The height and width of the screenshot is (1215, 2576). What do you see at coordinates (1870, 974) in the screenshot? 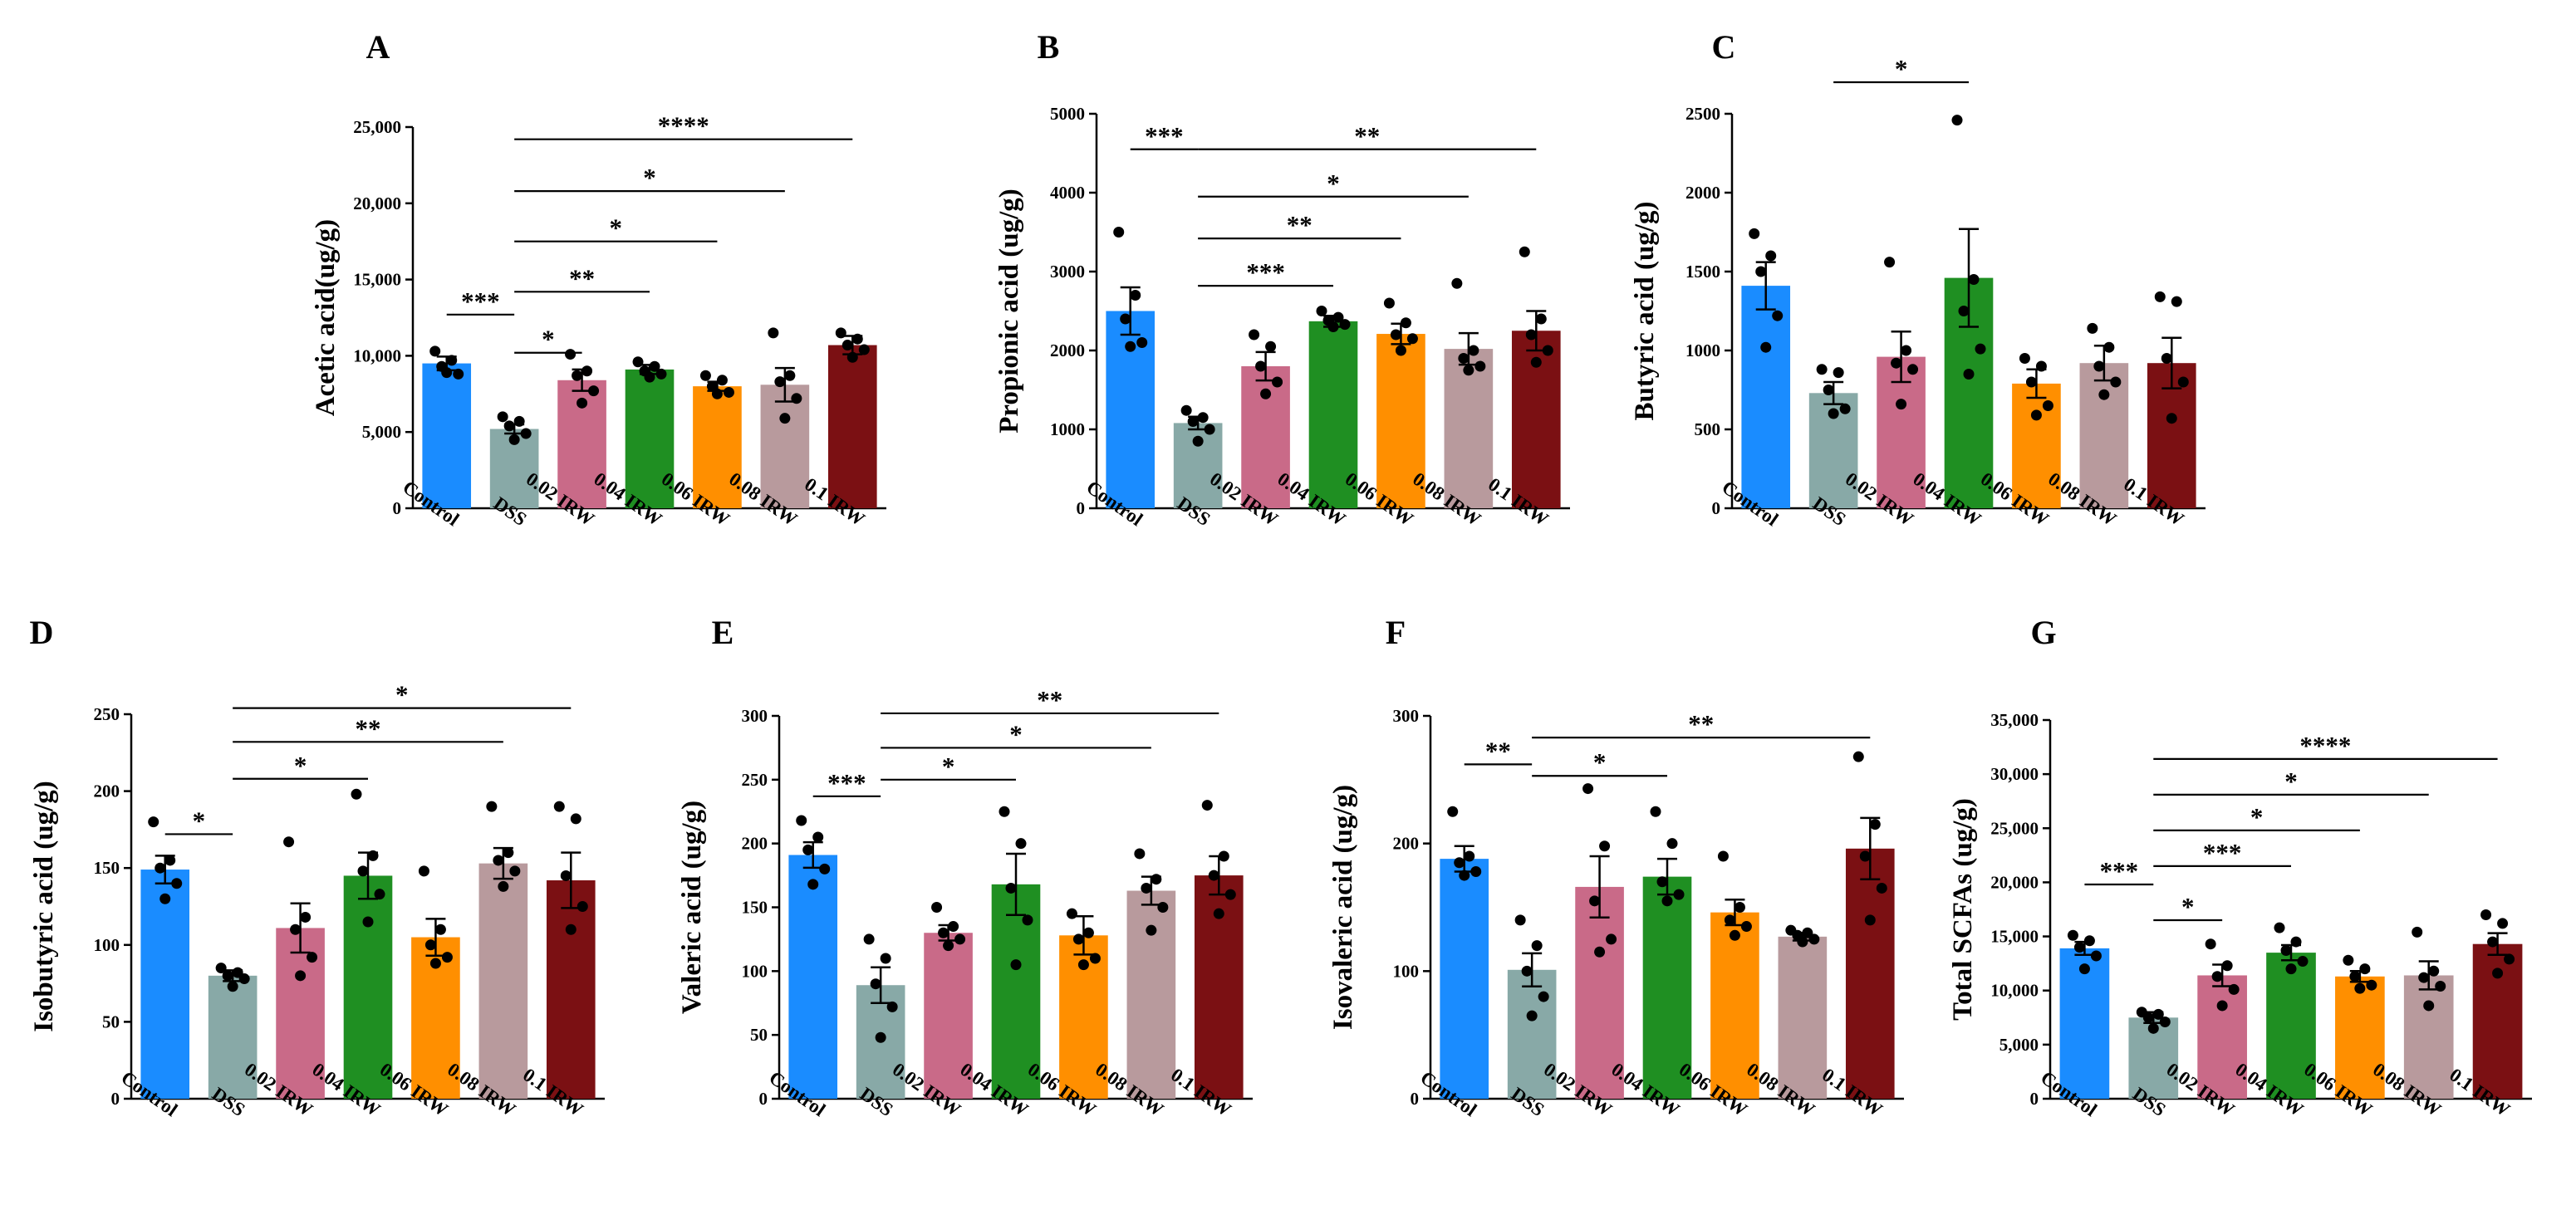
I see `bar-0-1-irw` at bounding box center [1870, 974].